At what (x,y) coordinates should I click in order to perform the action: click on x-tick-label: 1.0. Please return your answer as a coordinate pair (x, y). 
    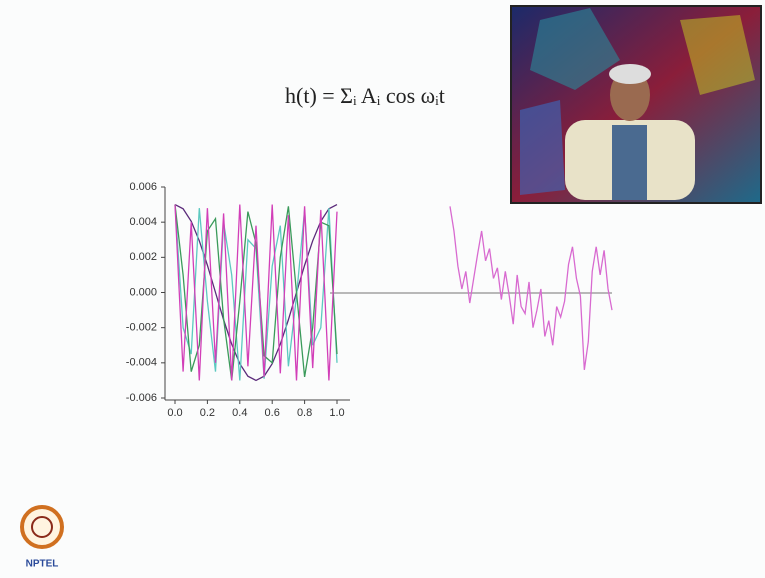
    Looking at the image, I should click on (336, 413).